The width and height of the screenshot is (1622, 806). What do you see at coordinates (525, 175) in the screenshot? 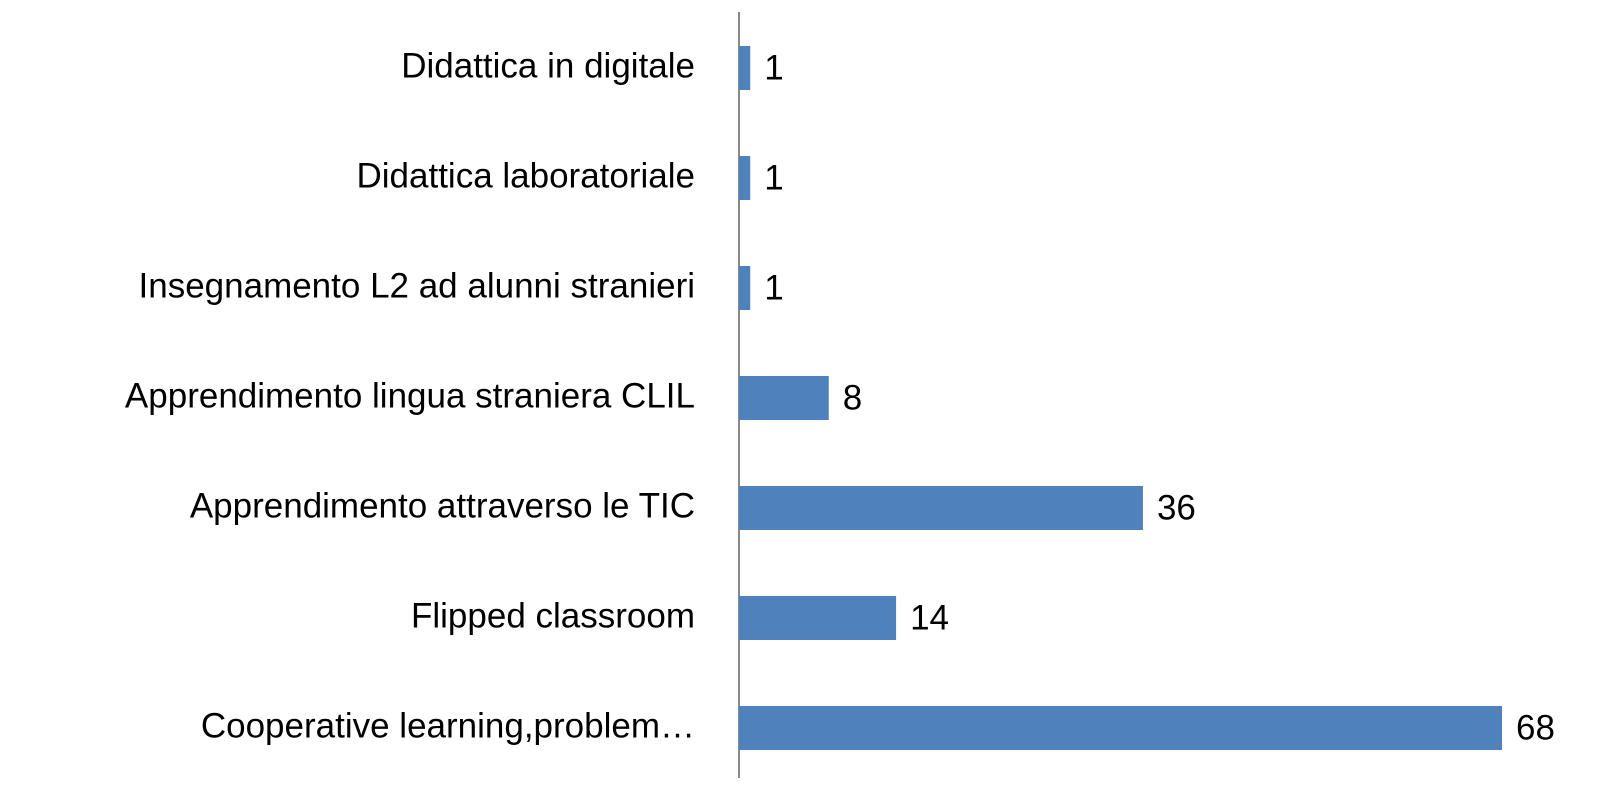
I see `y-tick-label: Didattica laboratoriale` at bounding box center [525, 175].